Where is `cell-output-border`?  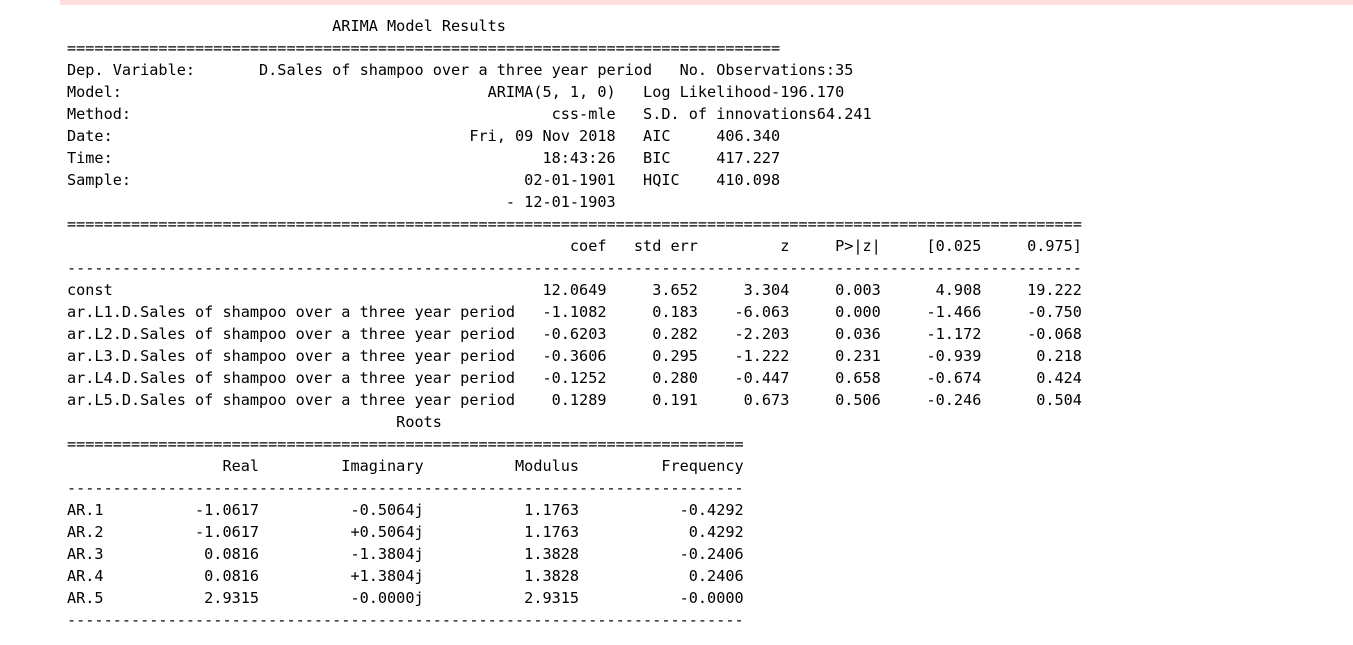 cell-output-border is located at coordinates (706, 2).